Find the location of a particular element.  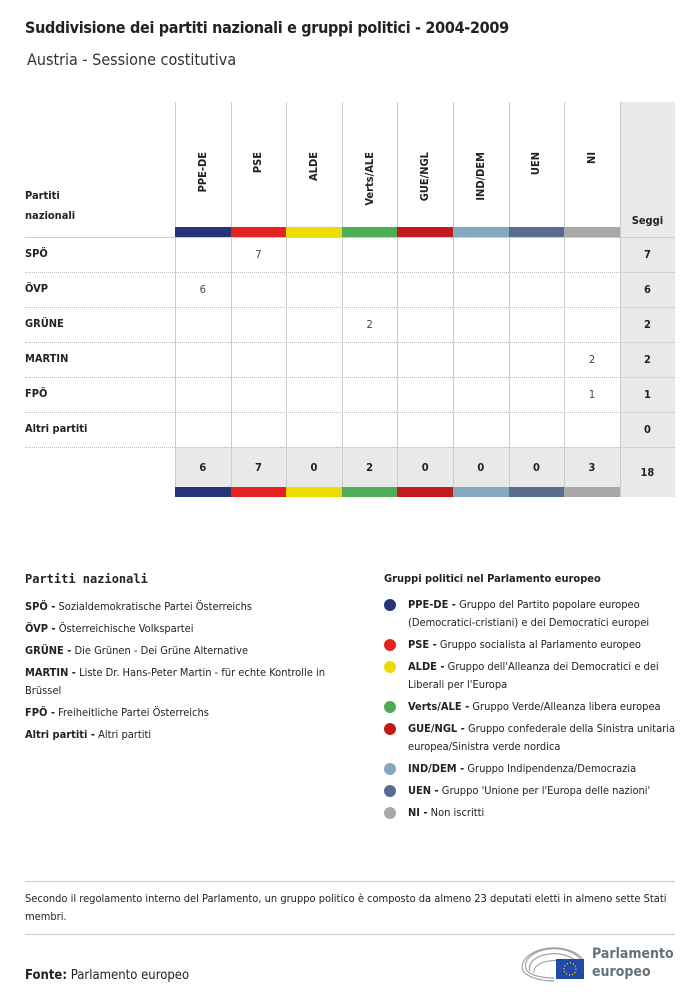

legend-abbr: PPE-DE - is located at coordinates (432, 604).